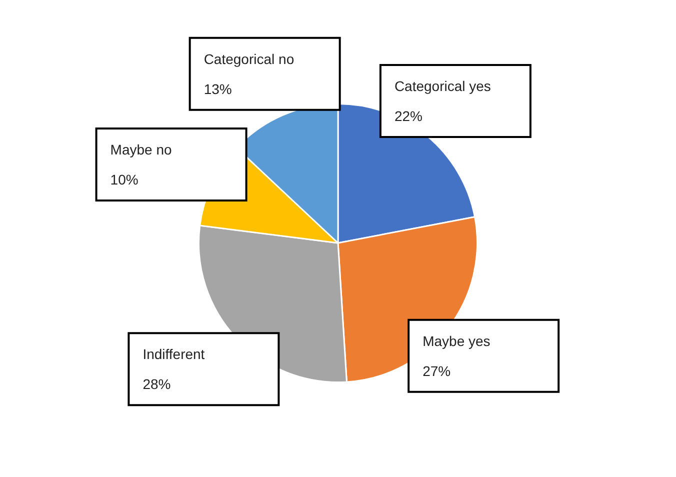  Describe the element at coordinates (173, 354) in the screenshot. I see `slice-label: Indifferent` at that location.